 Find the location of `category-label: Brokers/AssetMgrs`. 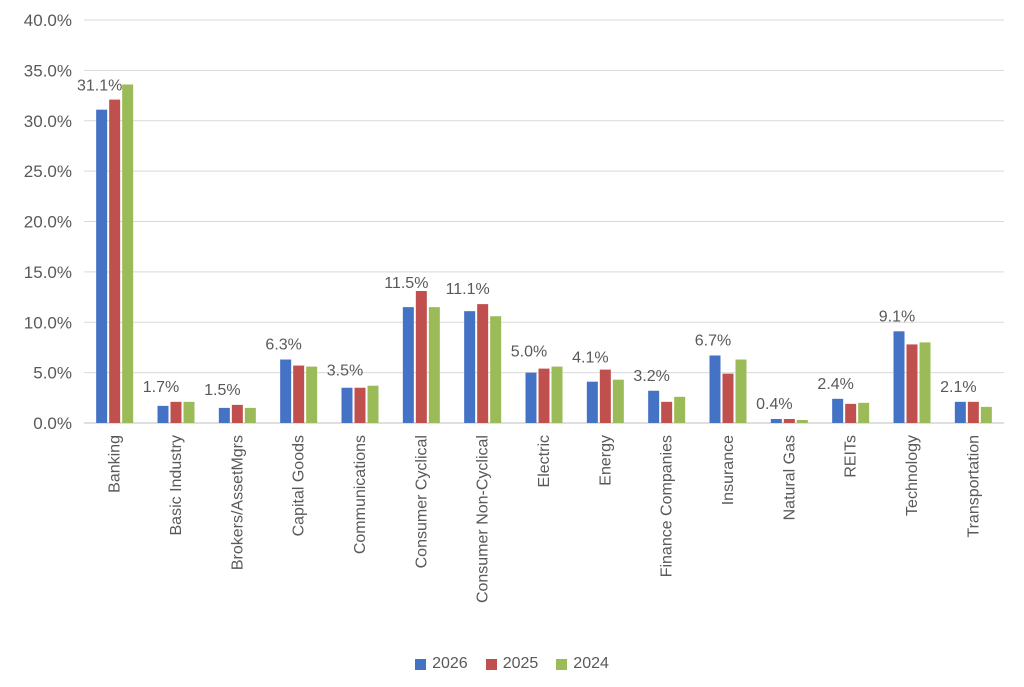

category-label: Brokers/AssetMgrs is located at coordinates (237, 502).